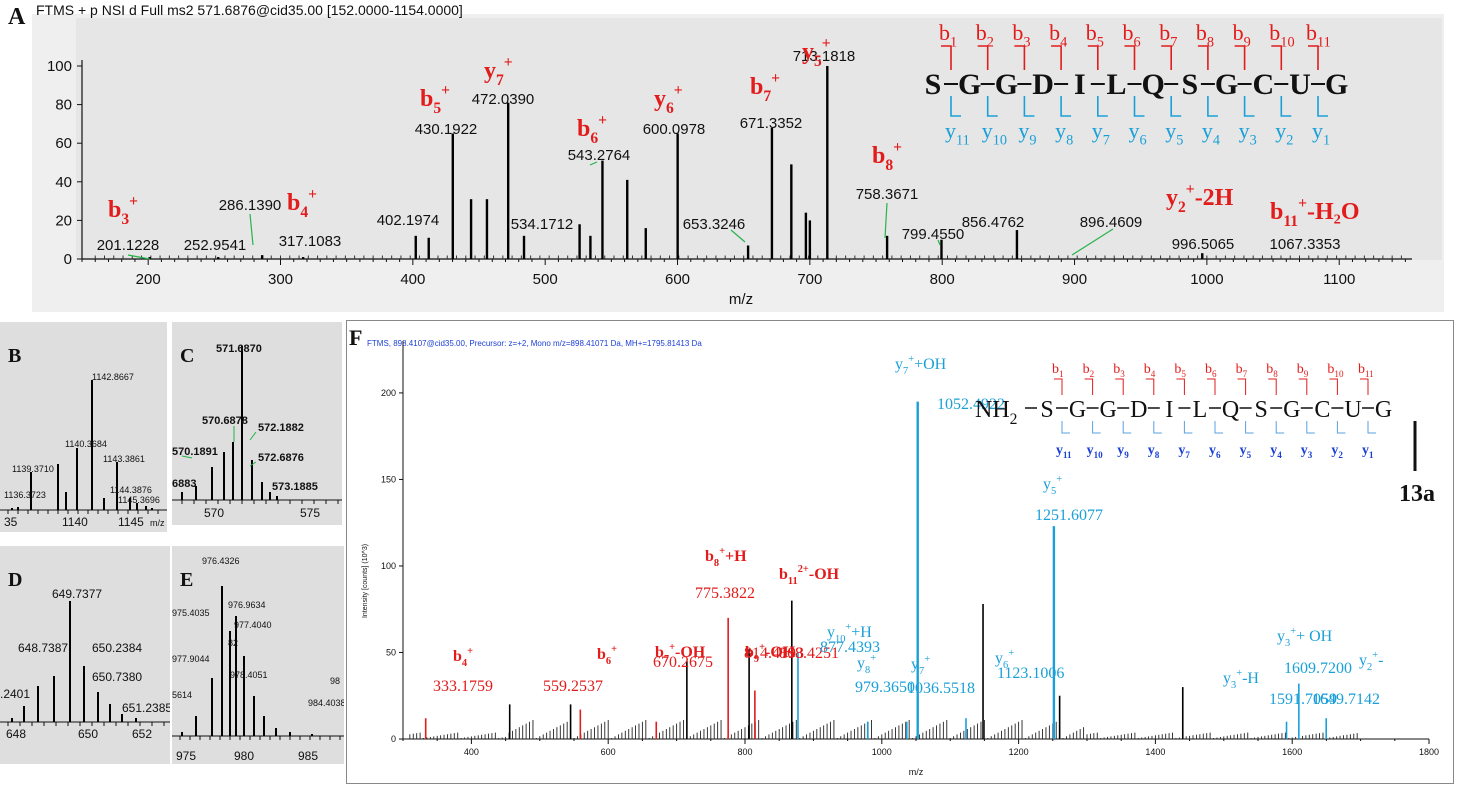 The image size is (1458, 788). I want to click on inset-peak-label: 1136.3723, so click(25, 495).